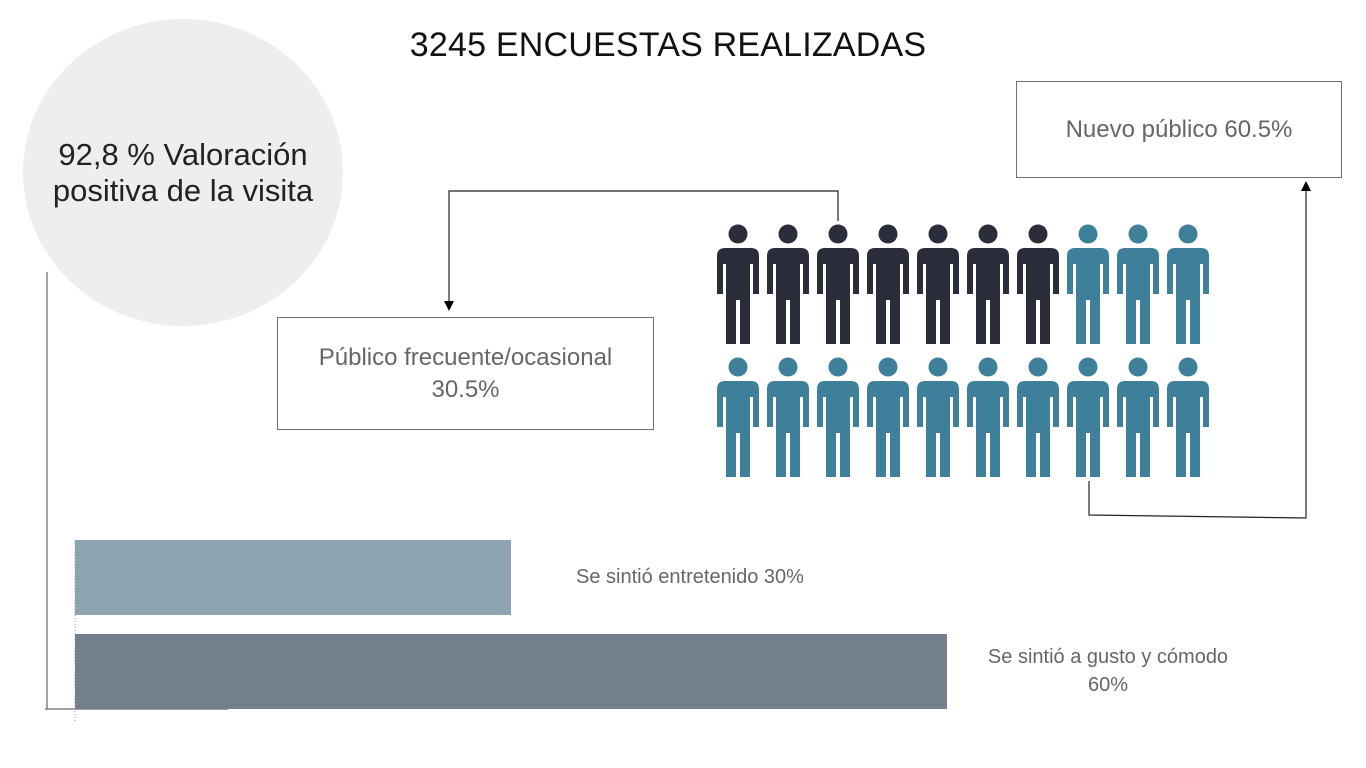 Image resolution: width=1366 pixels, height=768 pixels. I want to click on people-icon-grid, so click(963, 350).